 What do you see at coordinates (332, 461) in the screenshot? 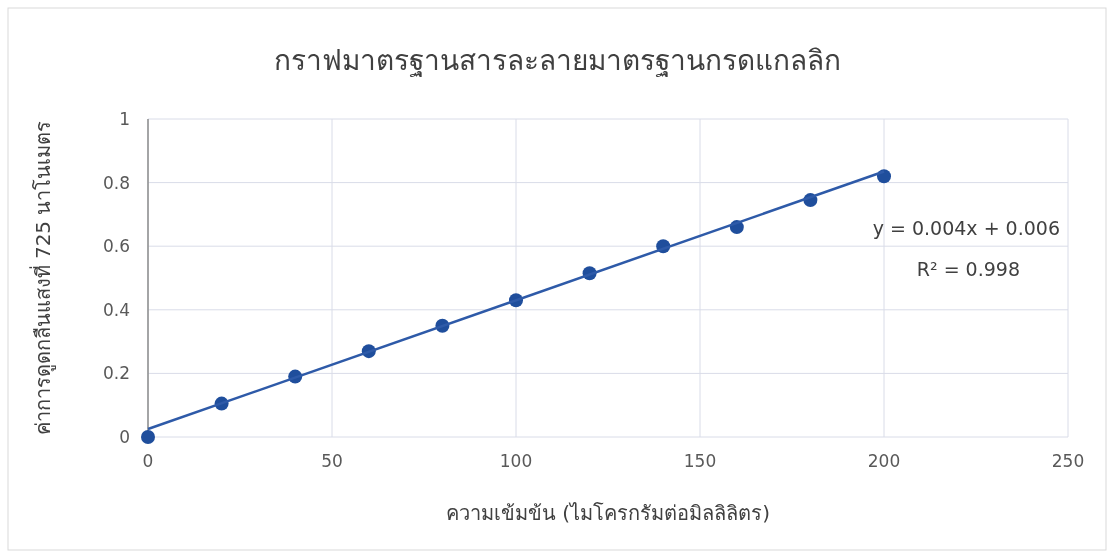
I see `x-tick-label: 50` at bounding box center [332, 461].